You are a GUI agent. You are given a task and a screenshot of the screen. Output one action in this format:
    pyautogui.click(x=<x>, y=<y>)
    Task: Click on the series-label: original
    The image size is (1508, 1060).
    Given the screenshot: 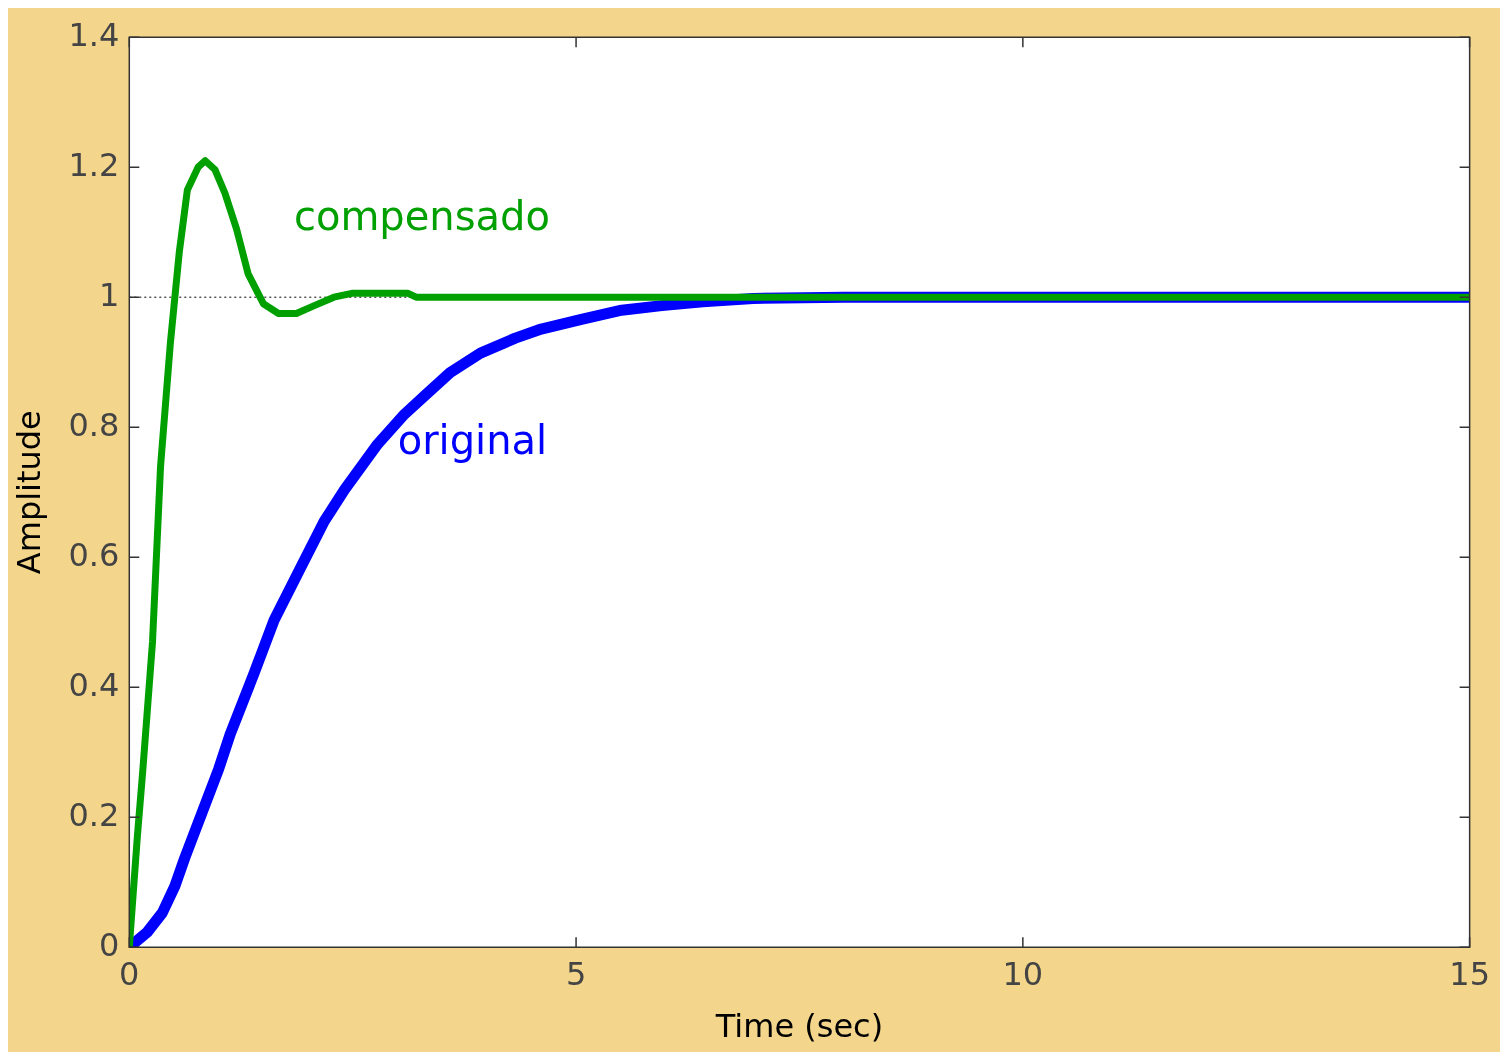 What is the action you would take?
    pyautogui.click(x=472, y=440)
    